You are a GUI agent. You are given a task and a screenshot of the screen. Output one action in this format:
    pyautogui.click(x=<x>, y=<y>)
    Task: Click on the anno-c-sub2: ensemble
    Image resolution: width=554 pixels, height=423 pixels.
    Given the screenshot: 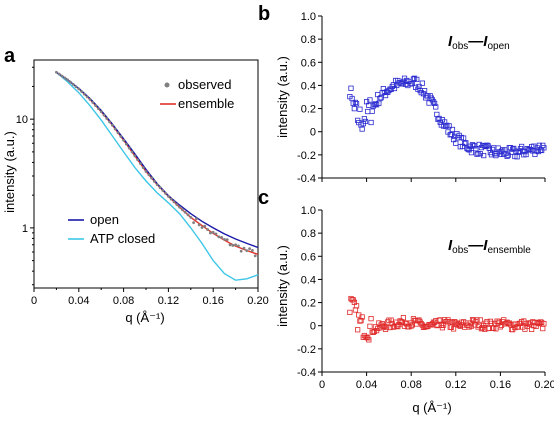 What is the action you would take?
    pyautogui.click(x=509, y=250)
    